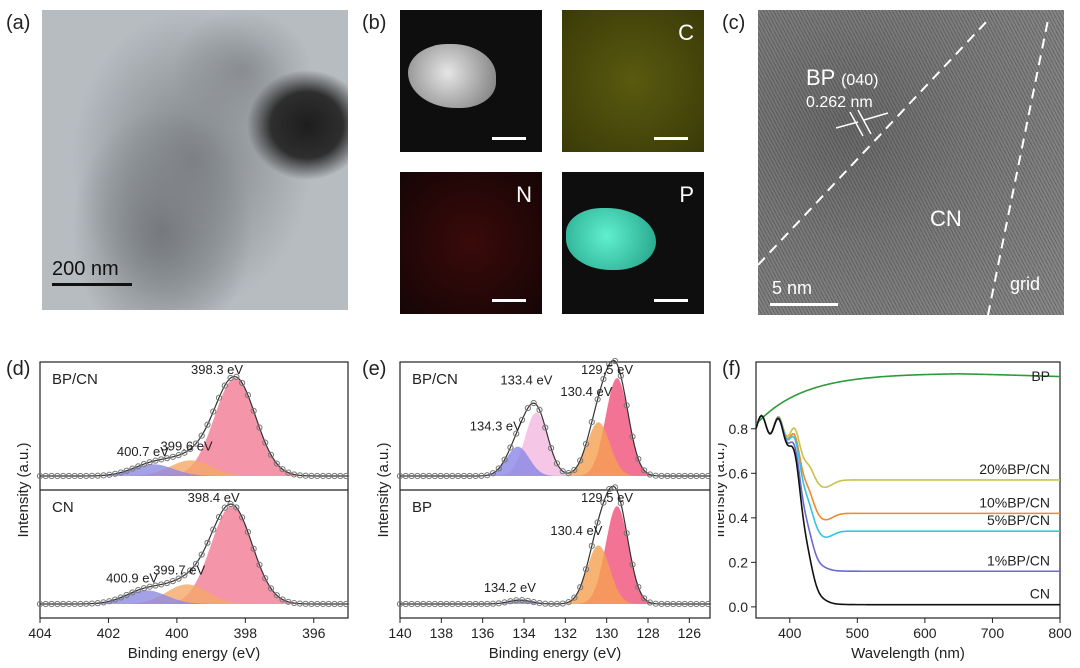 This screenshot has width=1080, height=668. I want to click on peak-label: 399.7 eV, so click(179, 569).